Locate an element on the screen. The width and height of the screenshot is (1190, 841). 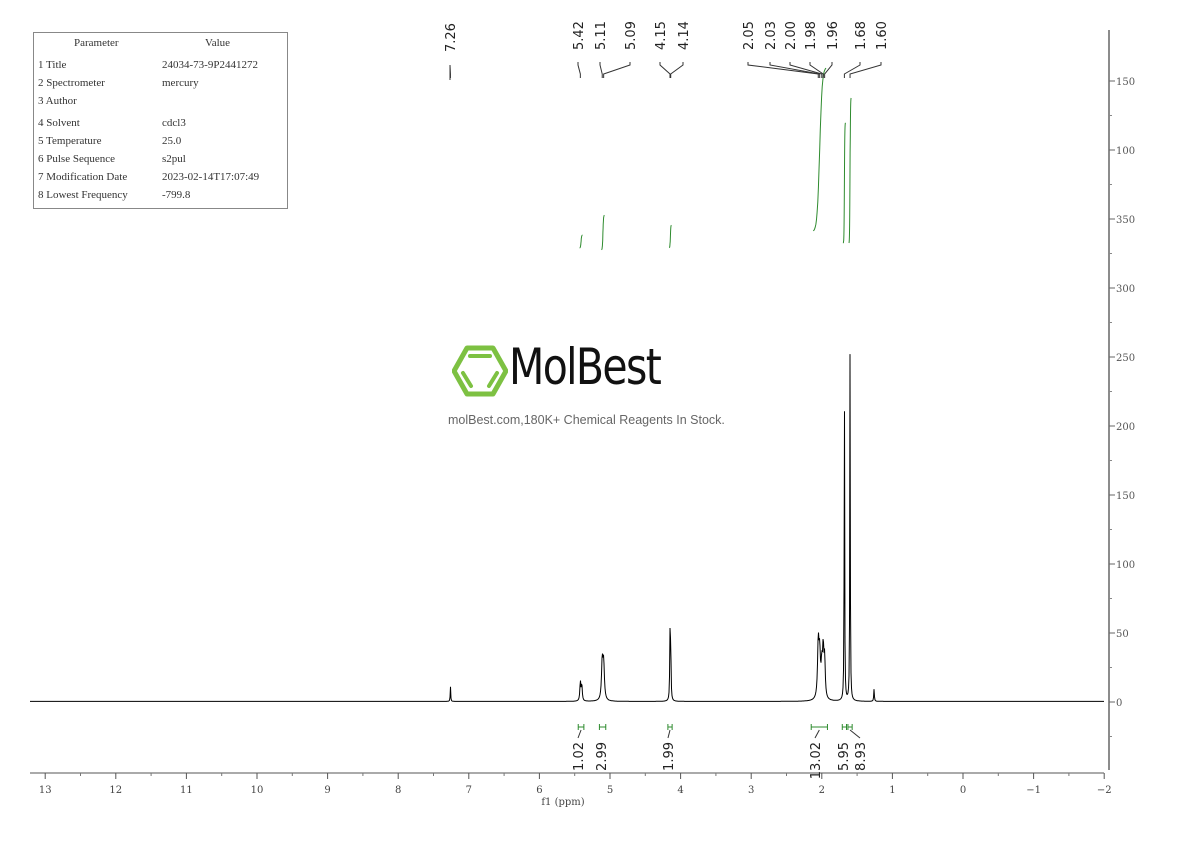
brand-name: MolBest is located at coordinates (585, 367).